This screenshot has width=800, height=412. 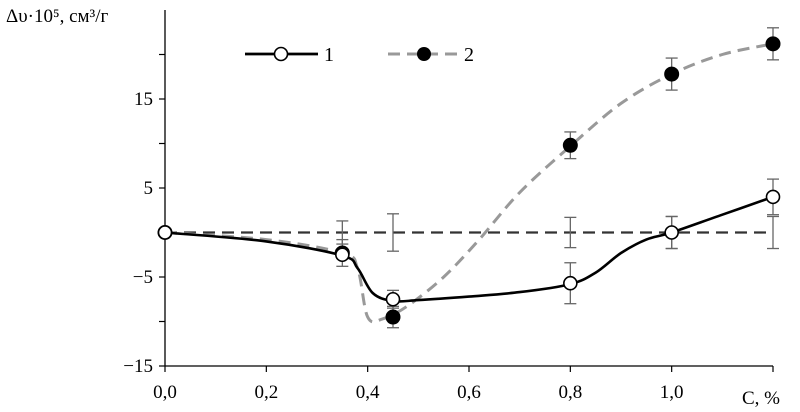 What do you see at coordinates (266, 392) in the screenshot?
I see `x-tick-label: 0,2` at bounding box center [266, 392].